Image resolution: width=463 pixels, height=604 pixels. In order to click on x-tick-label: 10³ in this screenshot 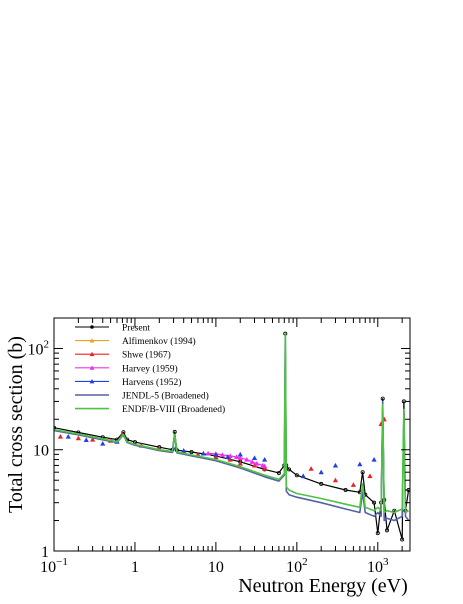, I will do `click(378, 566)`.